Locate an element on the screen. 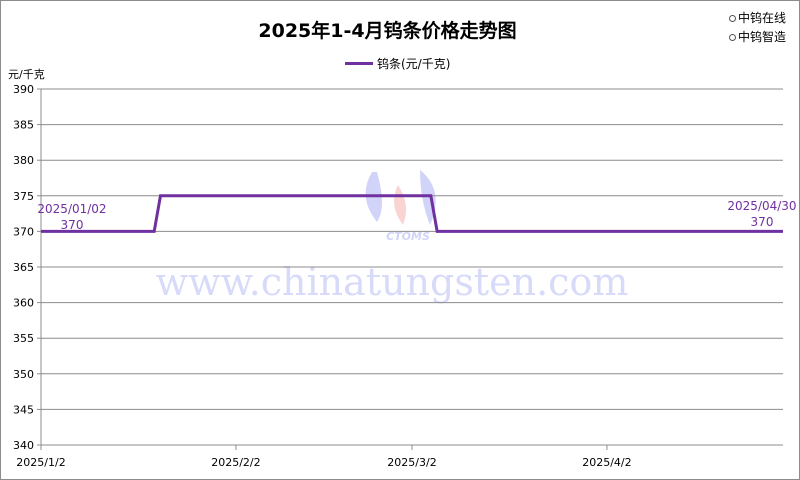  annotation-value-start: 370 is located at coordinates (72, 225).